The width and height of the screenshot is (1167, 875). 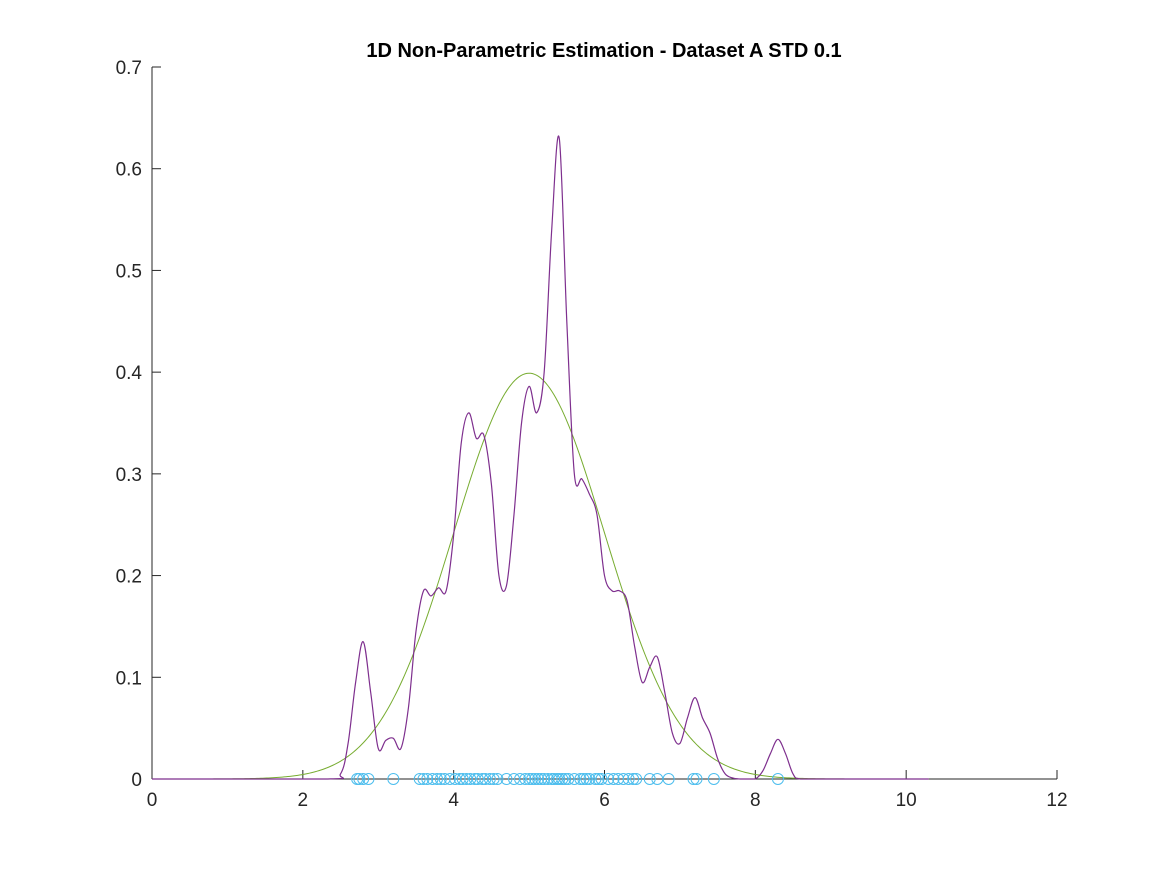 What do you see at coordinates (303, 800) in the screenshot?
I see `x-tick-label: 2` at bounding box center [303, 800].